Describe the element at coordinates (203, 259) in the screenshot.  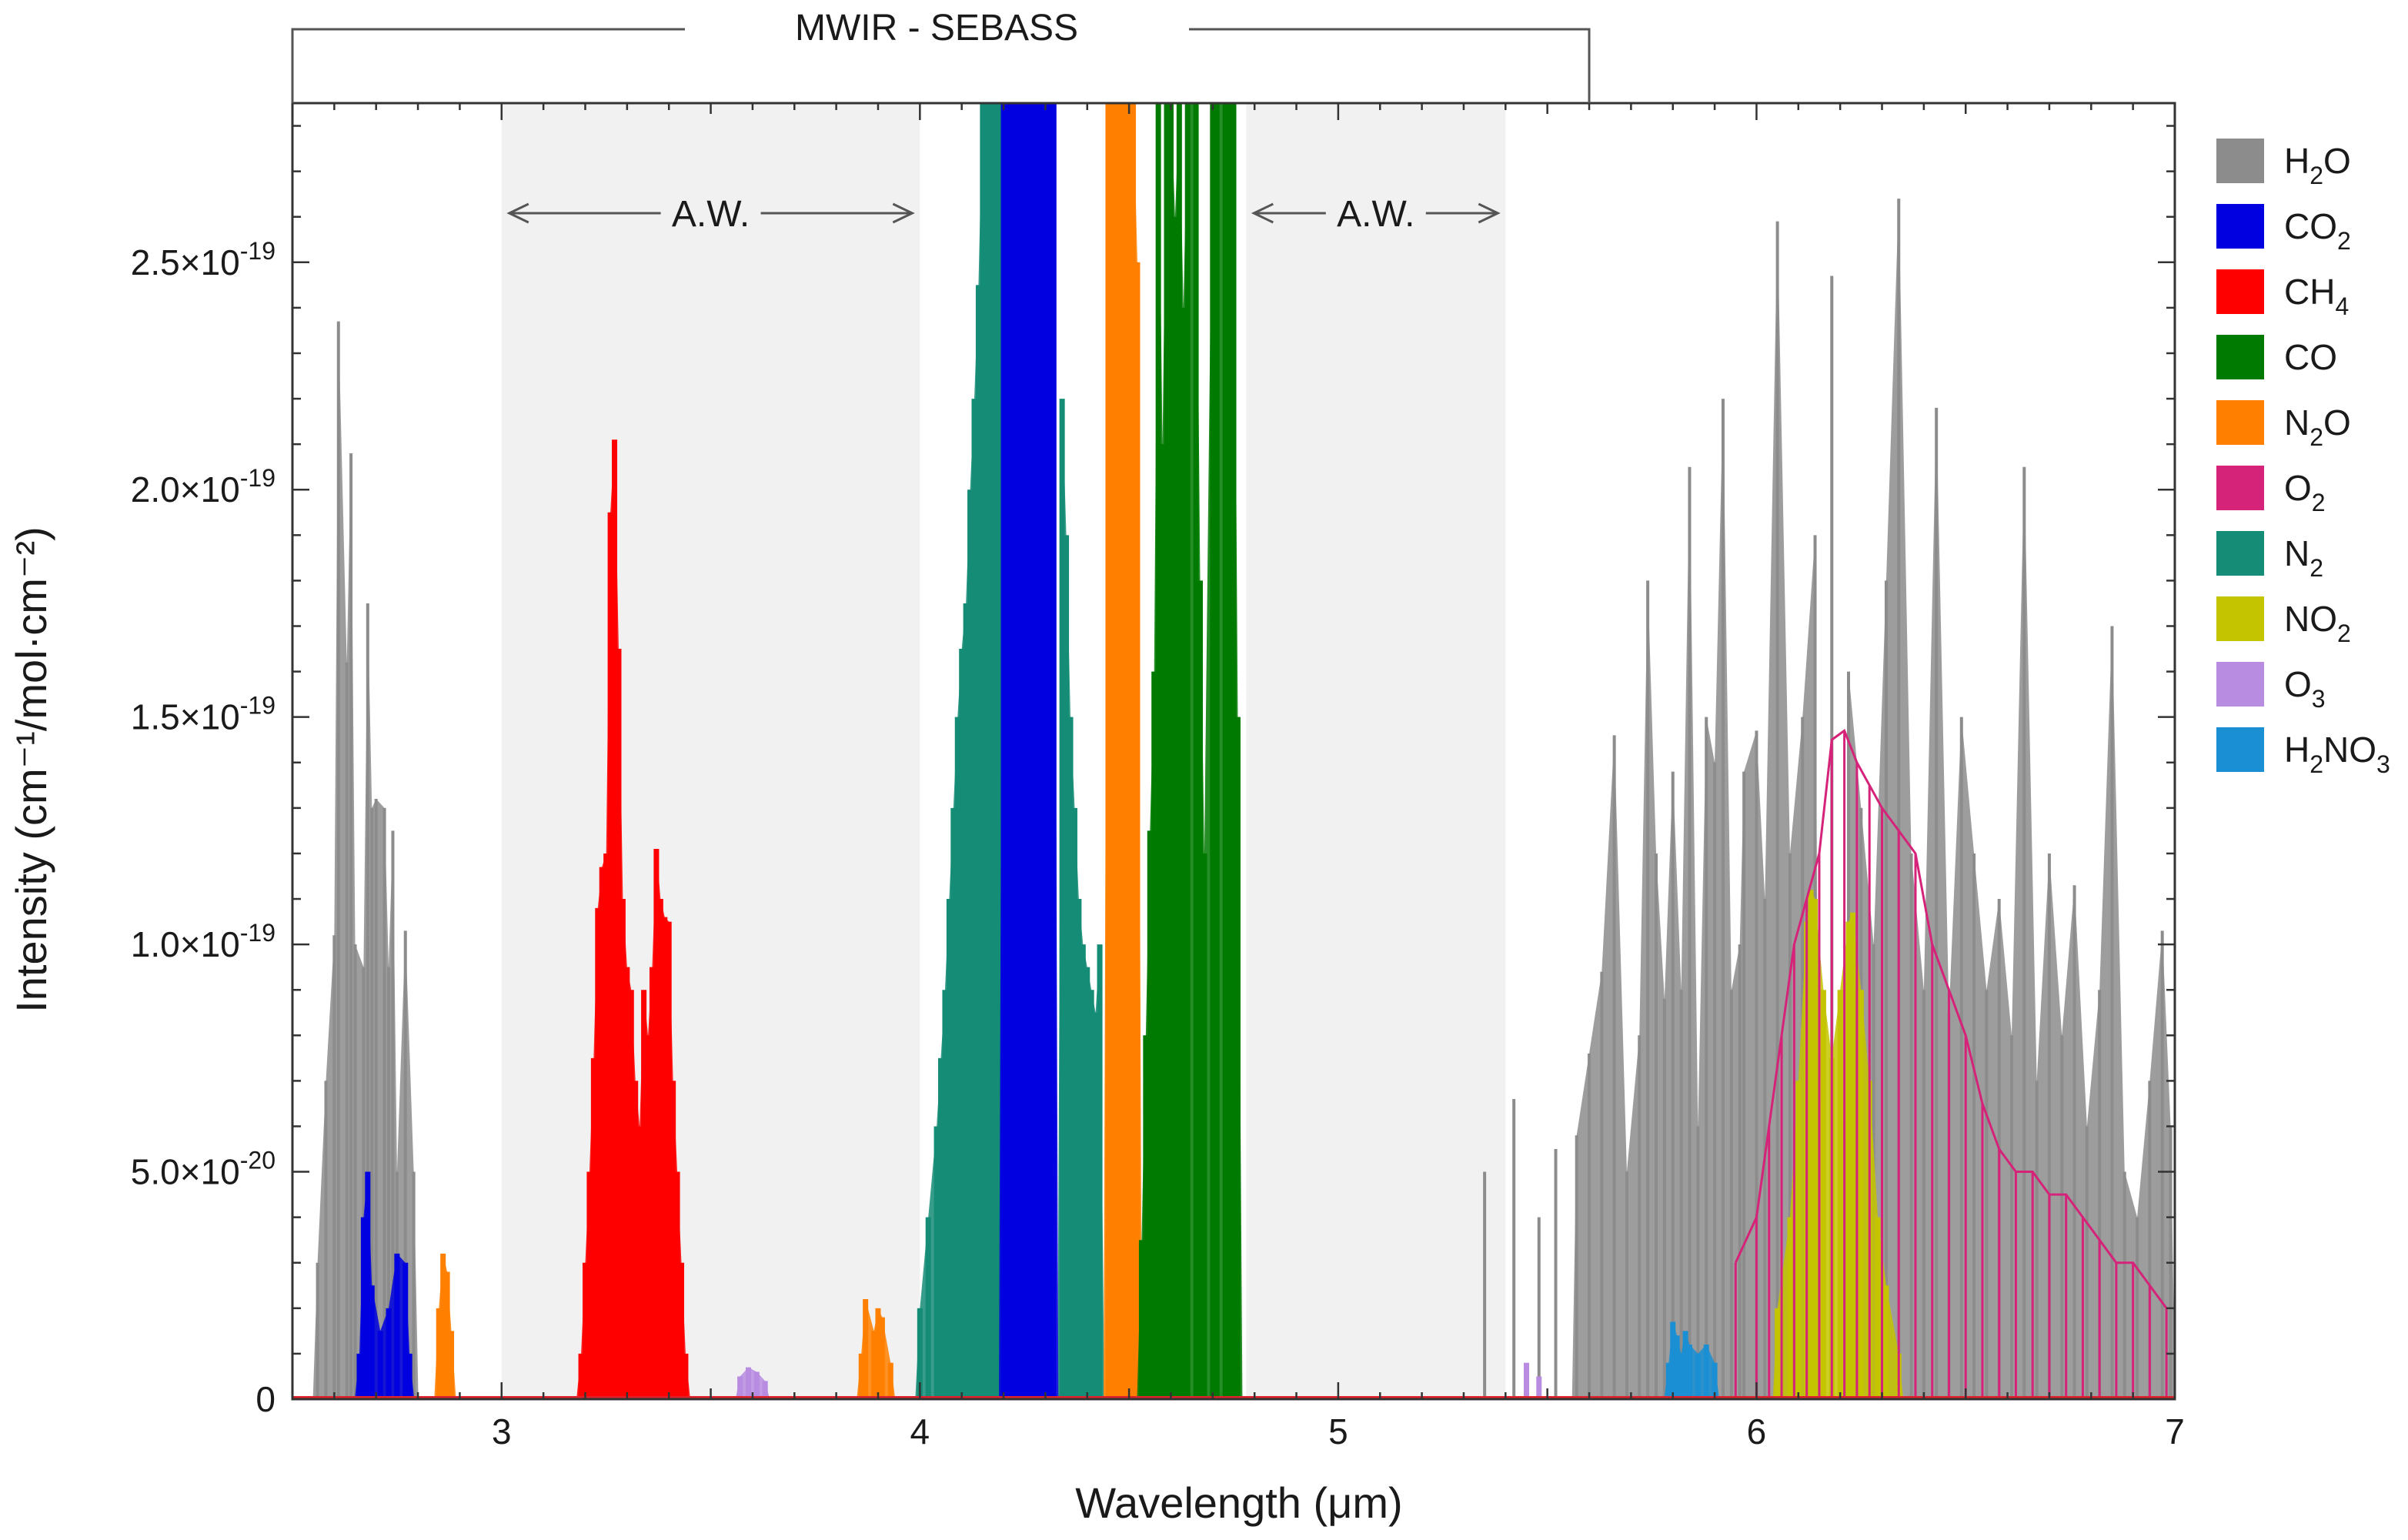
I see `y-tick-label: 2.5×10⁻¹⁹` at that location.